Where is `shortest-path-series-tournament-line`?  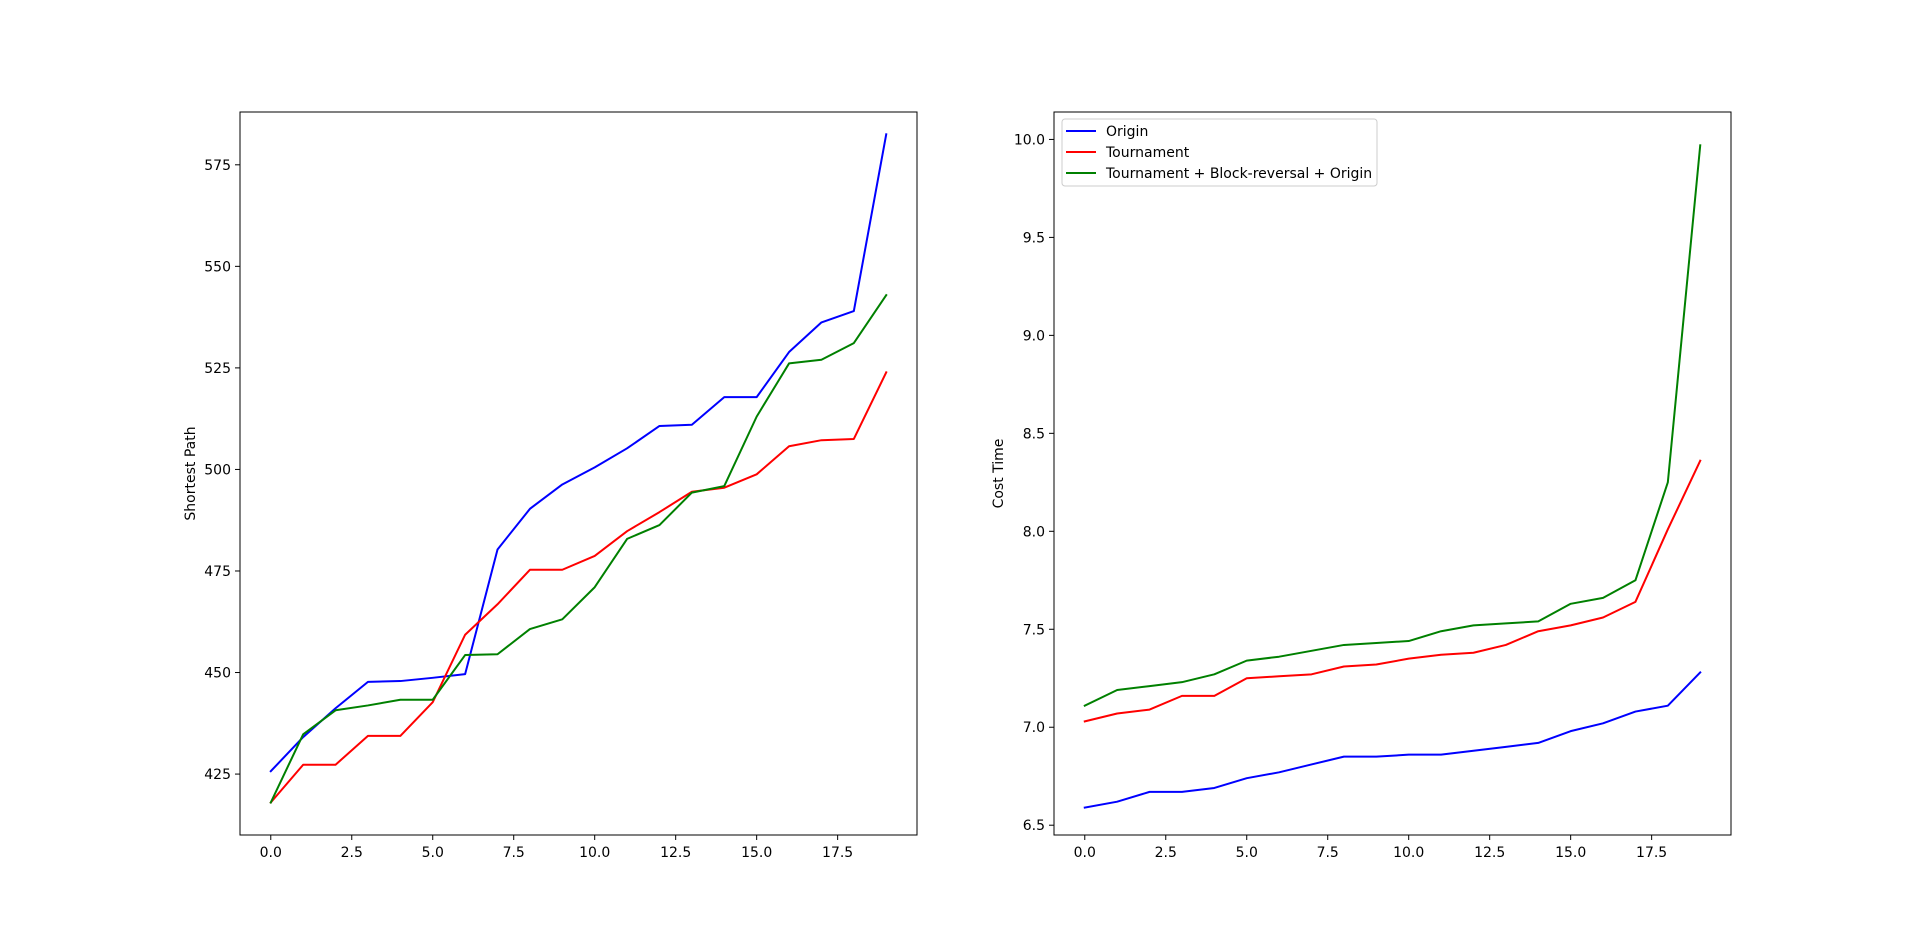
shortest-path-series-tournament-line is located at coordinates (578, 587).